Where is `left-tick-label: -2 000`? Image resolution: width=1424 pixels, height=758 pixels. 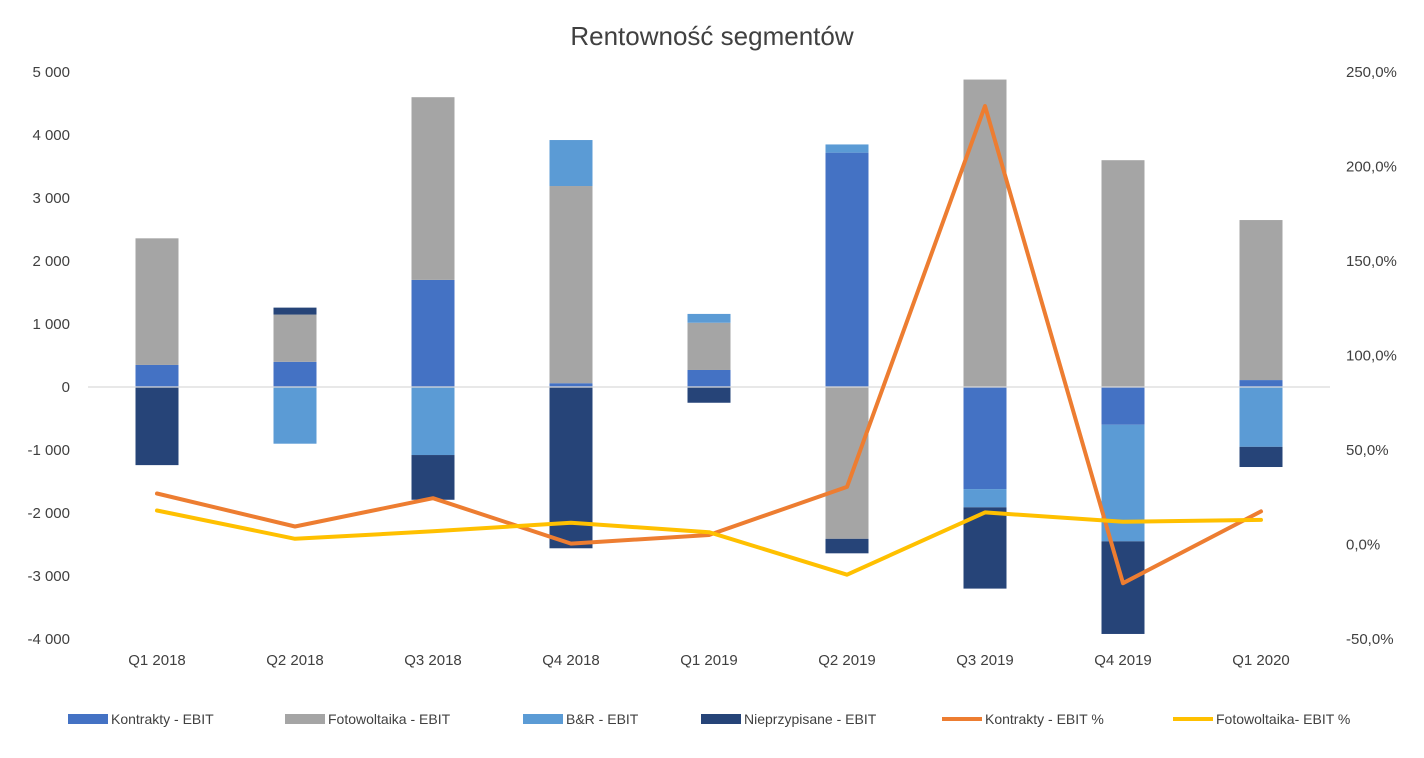 left-tick-label: -2 000 is located at coordinates (48, 513).